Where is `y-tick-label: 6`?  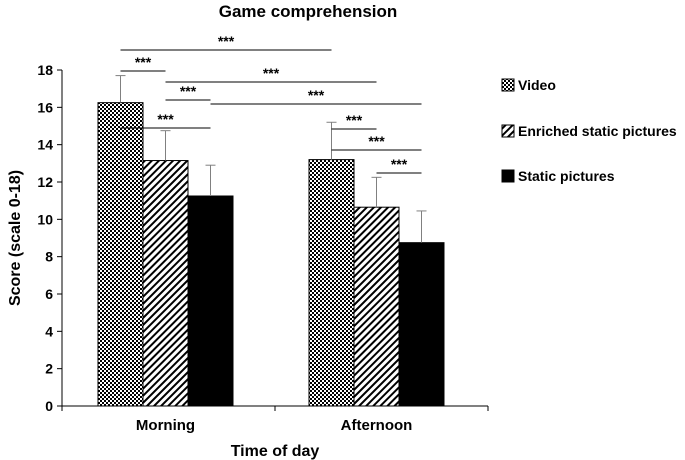
y-tick-label: 6 is located at coordinates (49, 294).